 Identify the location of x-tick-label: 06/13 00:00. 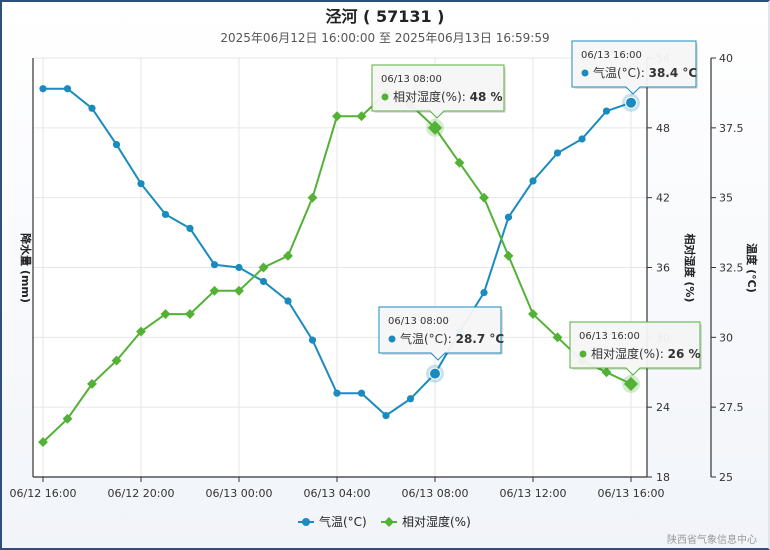
(239, 493).